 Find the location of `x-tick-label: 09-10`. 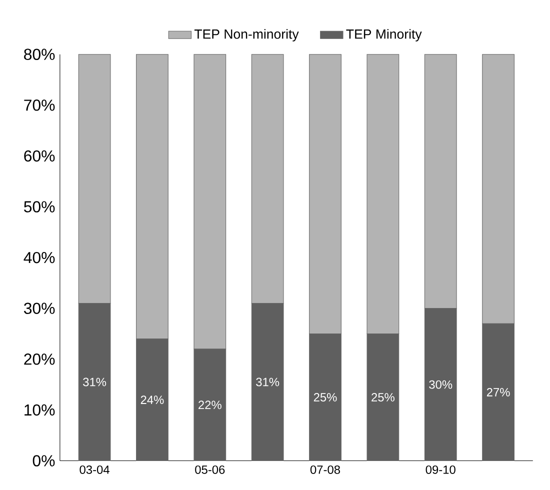

x-tick-label: 09-10 is located at coordinates (441, 469).